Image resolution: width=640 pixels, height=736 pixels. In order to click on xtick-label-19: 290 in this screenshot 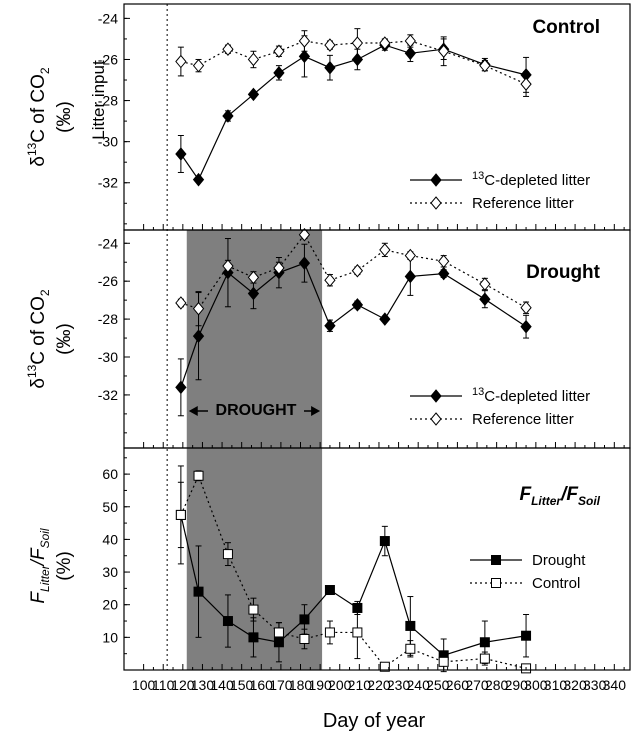, I will do `click(517, 685)`.